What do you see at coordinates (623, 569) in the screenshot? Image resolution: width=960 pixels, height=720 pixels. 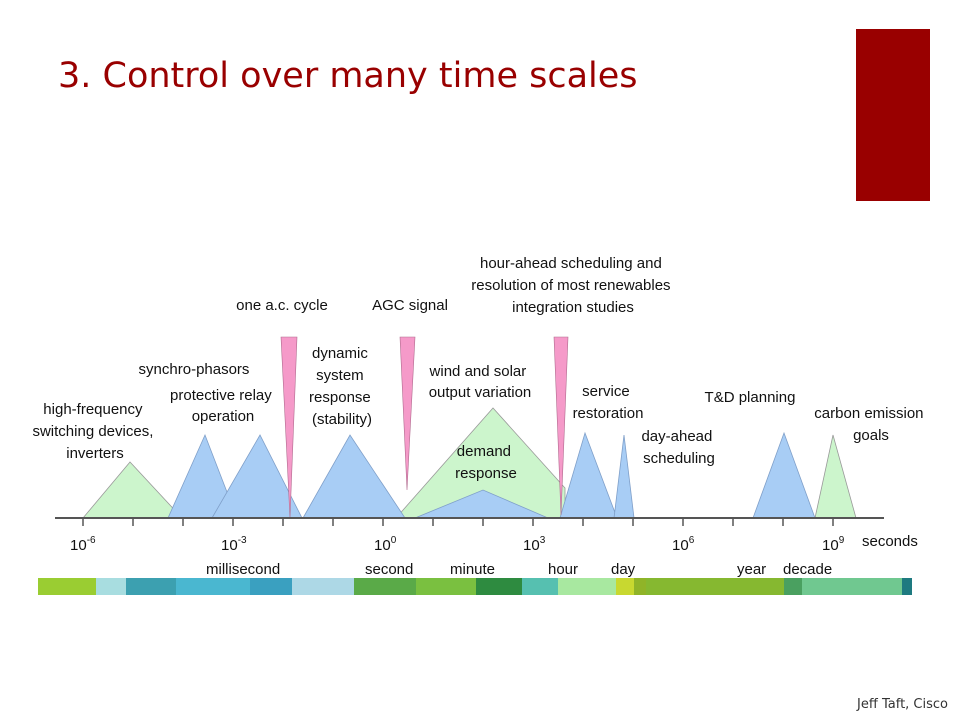 I see `scale-label-day: day` at bounding box center [623, 569].